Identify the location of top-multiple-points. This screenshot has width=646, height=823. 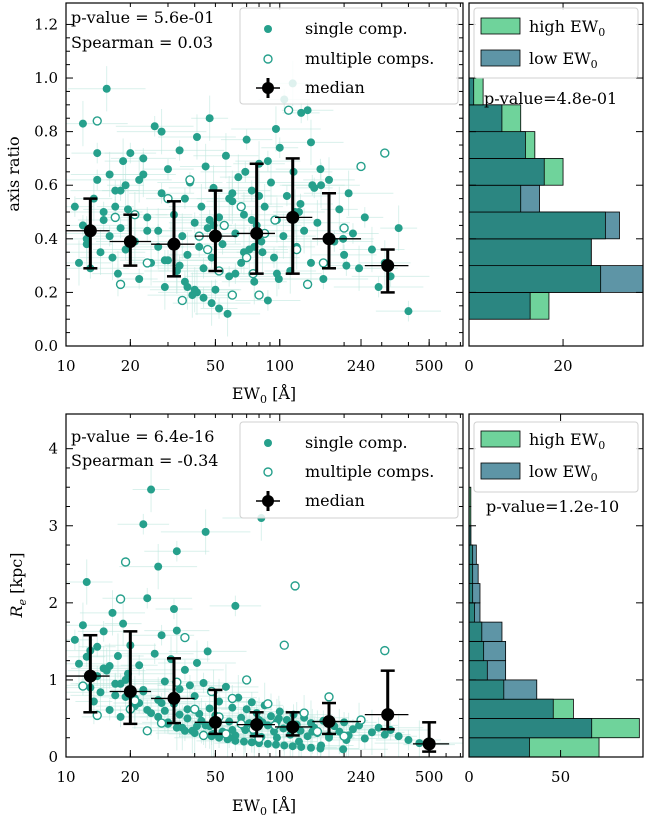
(241, 205).